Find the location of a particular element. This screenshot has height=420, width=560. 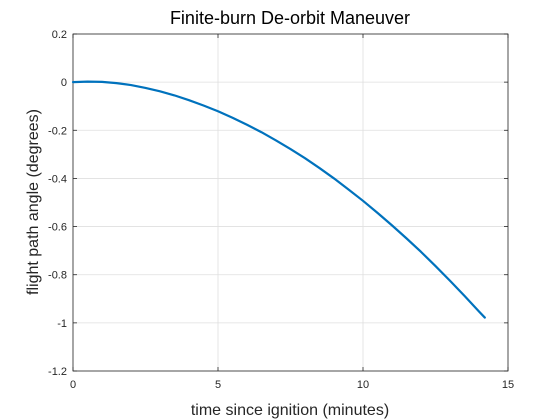

y-tick-label: -0.6 is located at coordinates (57, 228).